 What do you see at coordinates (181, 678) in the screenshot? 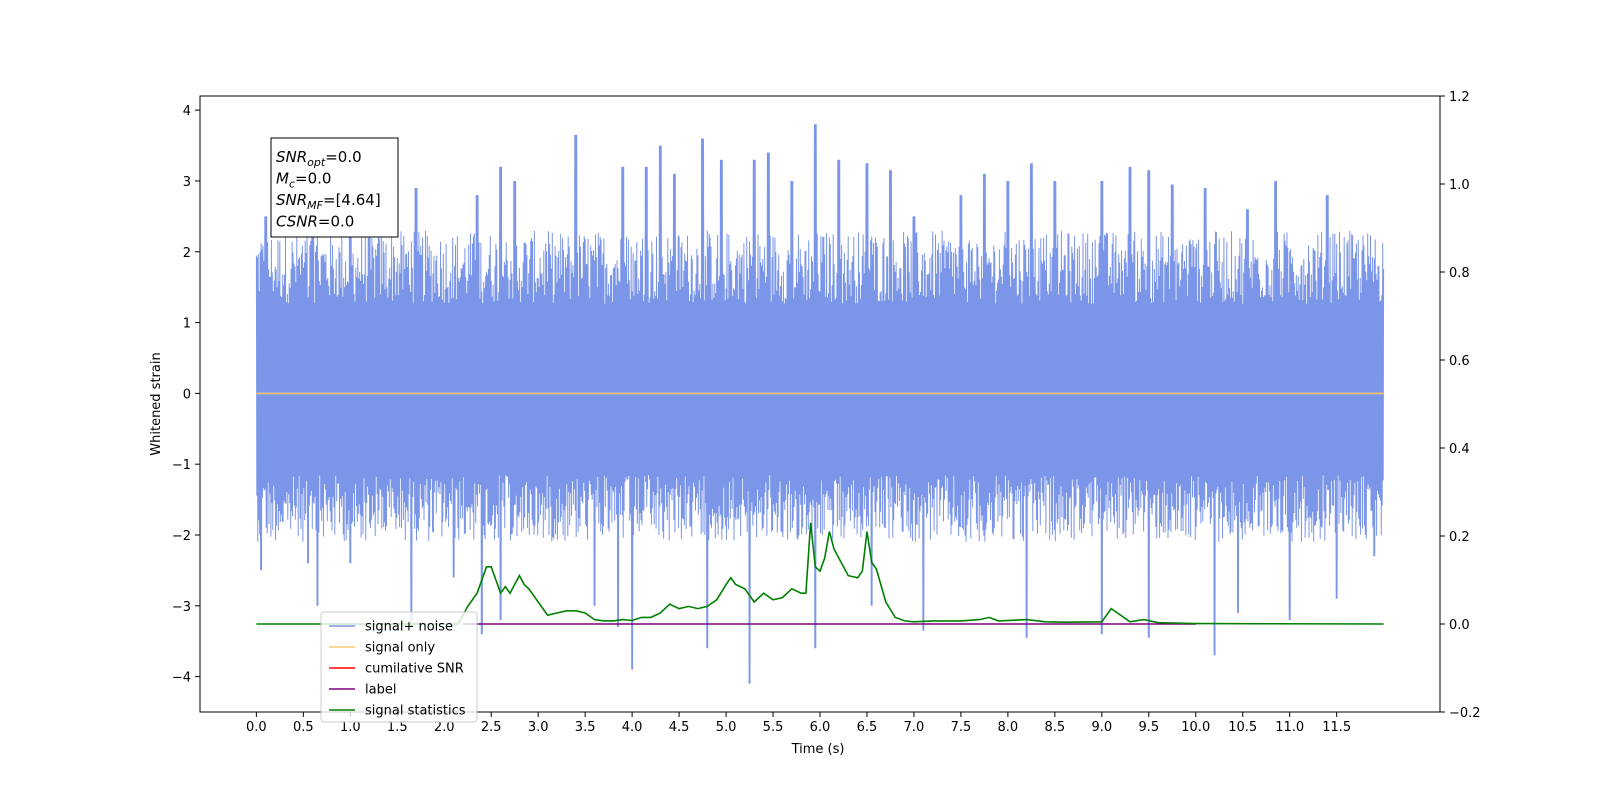
I see `y-left-tick-label: −4` at bounding box center [181, 678].